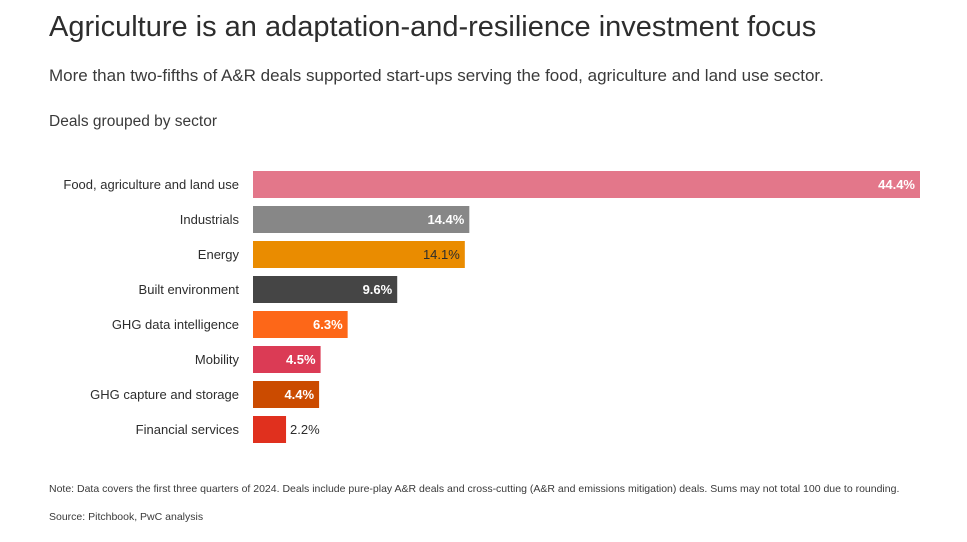 This screenshot has width=967, height=542. I want to click on chart-source: Source: Pitchbook, PwC analysis, so click(126, 517).